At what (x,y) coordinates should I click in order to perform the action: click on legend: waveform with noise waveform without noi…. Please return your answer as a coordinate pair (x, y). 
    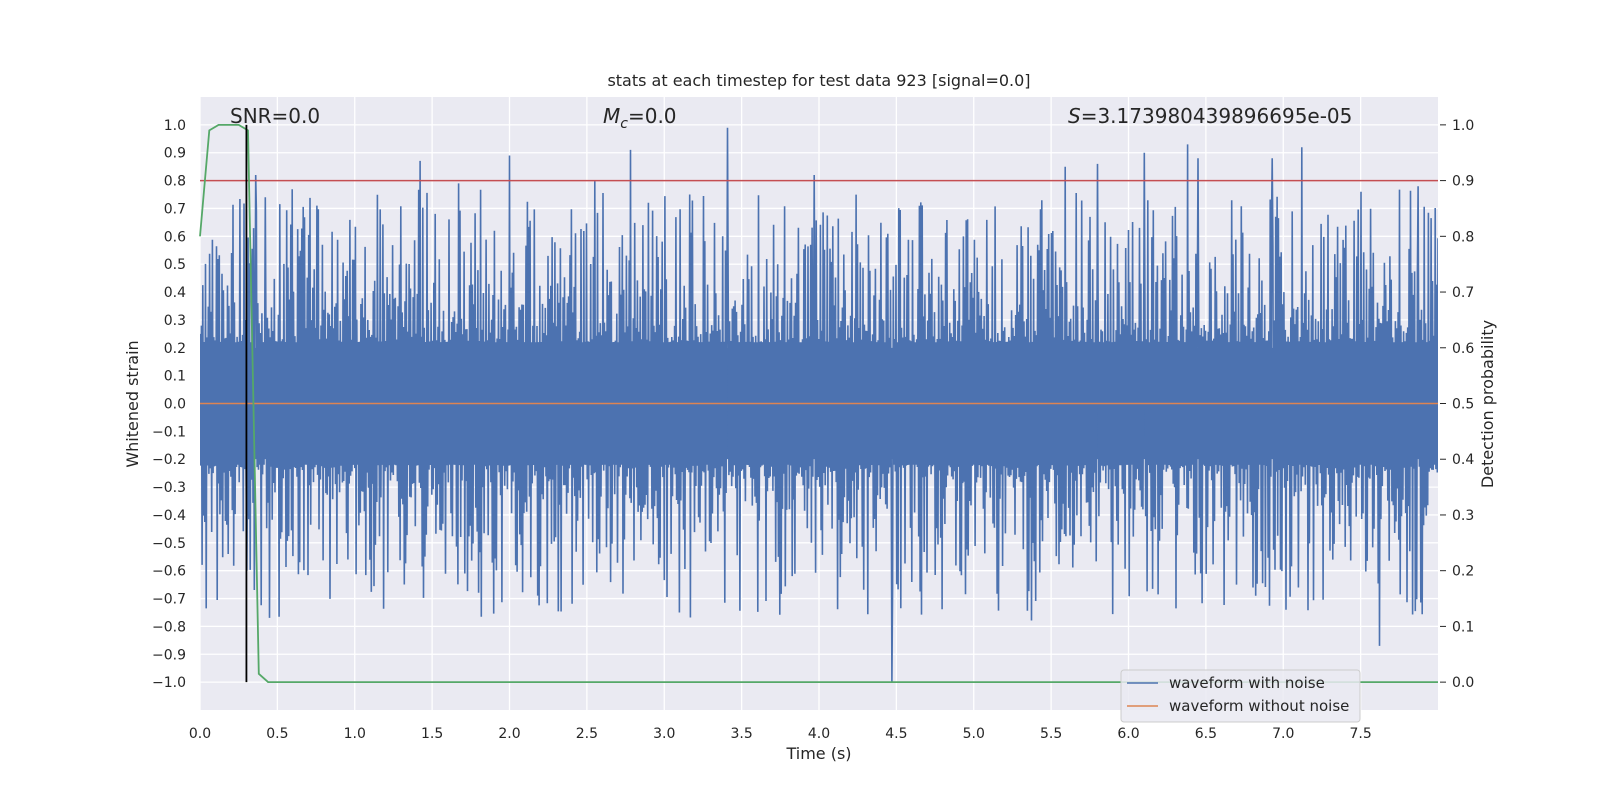
    Looking at the image, I should click on (1240, 696).